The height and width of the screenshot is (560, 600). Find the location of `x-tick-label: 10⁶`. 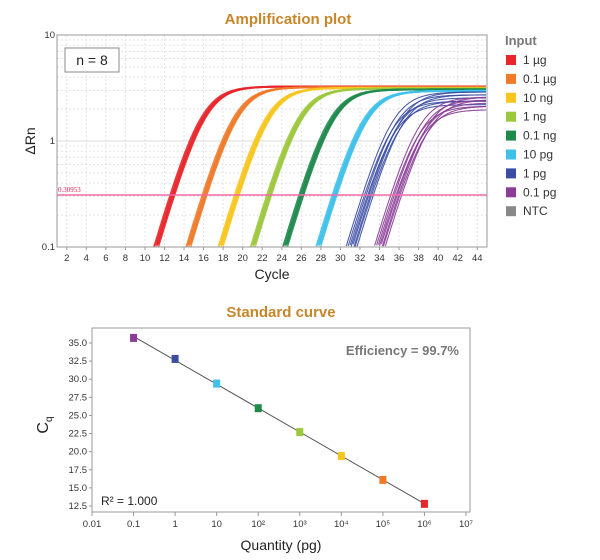

x-tick-label: 10⁶ is located at coordinates (424, 524).